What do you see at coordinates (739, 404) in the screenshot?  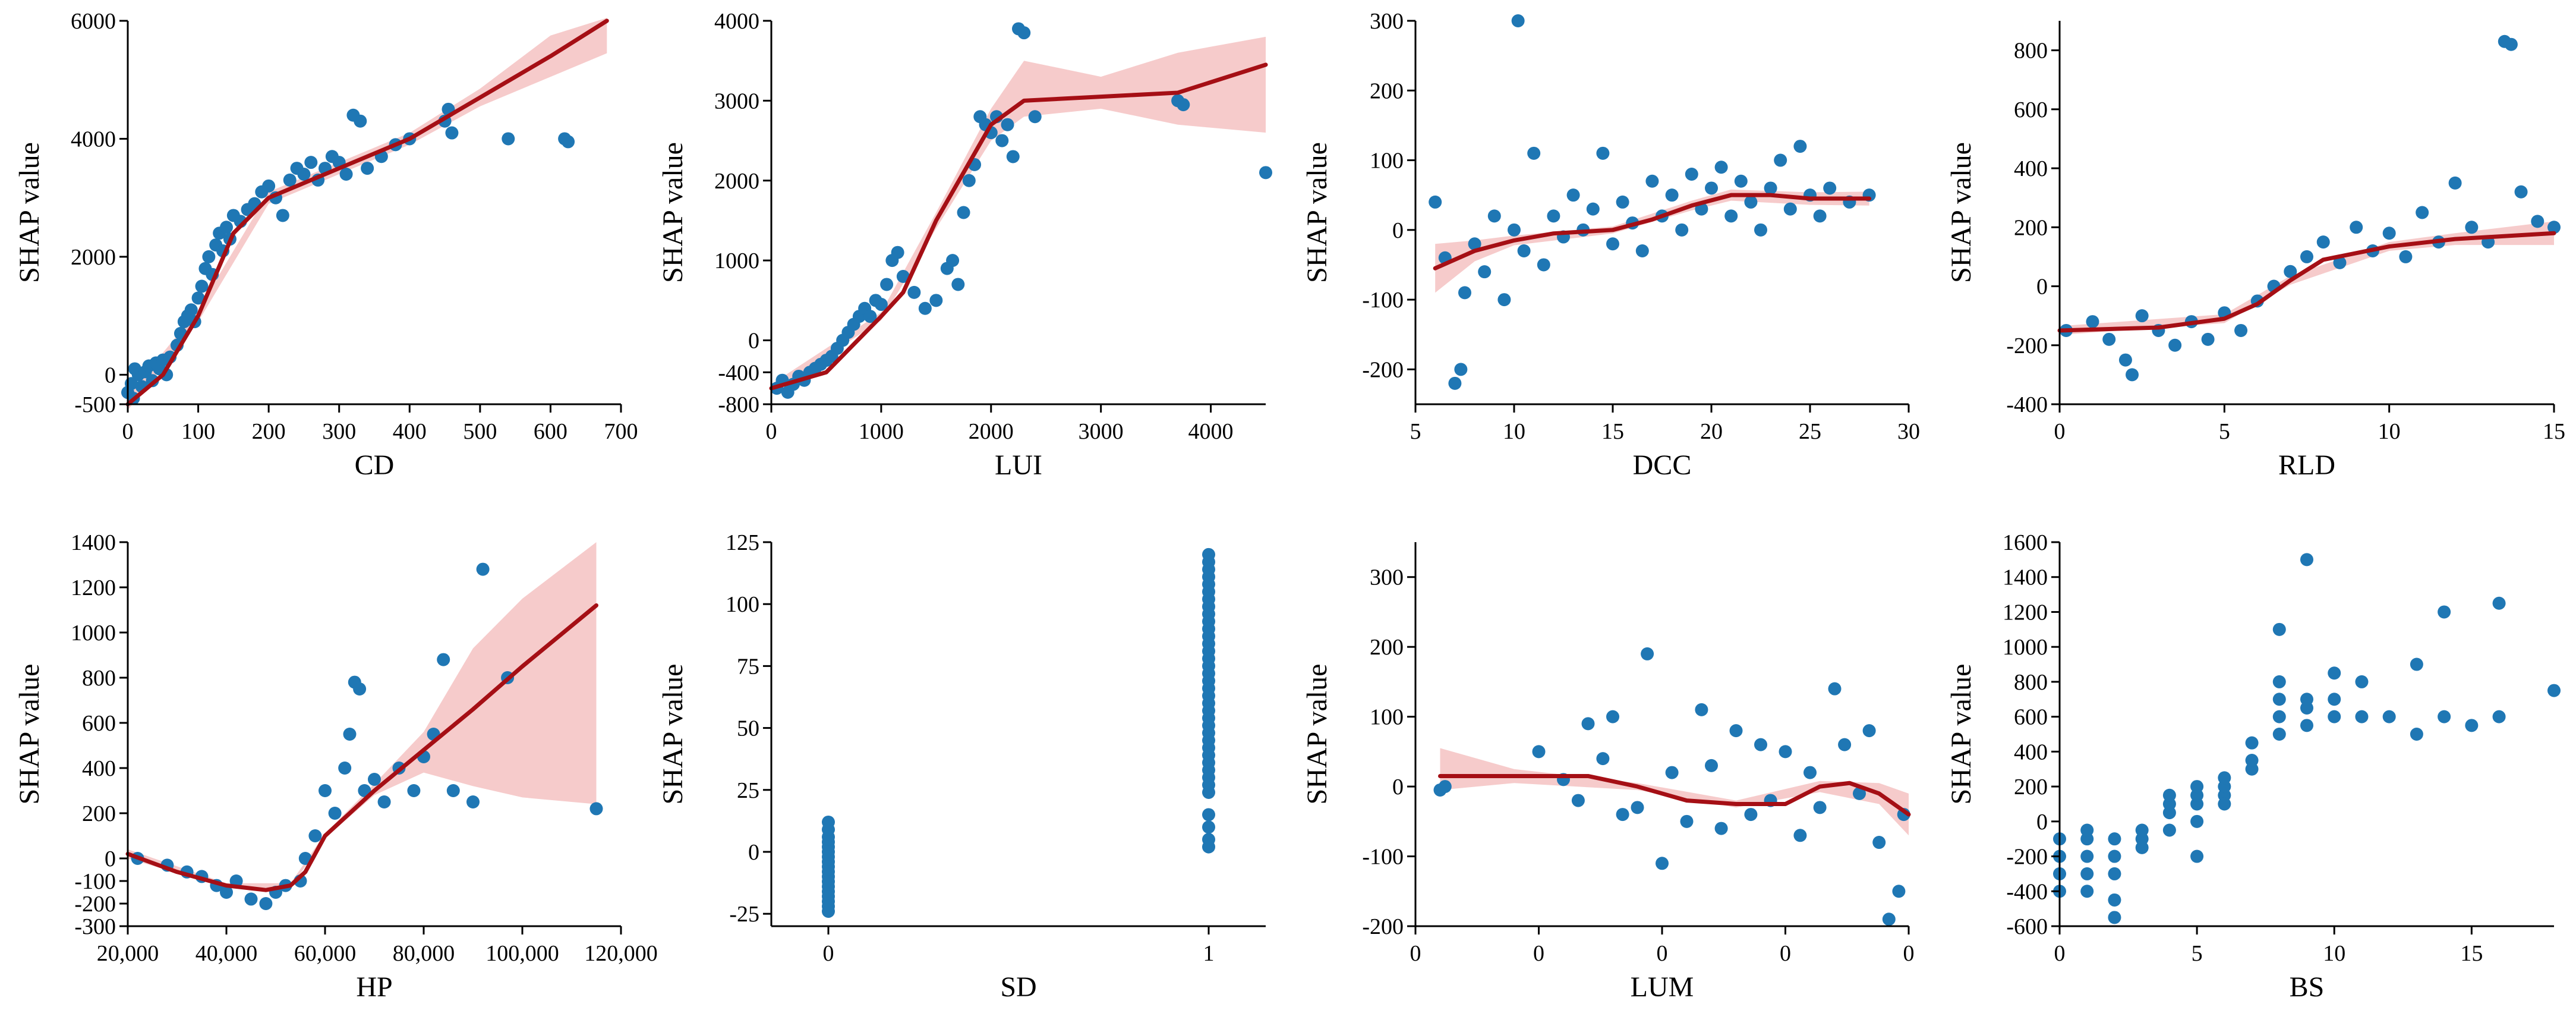 I see `y-tick-label: -800` at bounding box center [739, 404].